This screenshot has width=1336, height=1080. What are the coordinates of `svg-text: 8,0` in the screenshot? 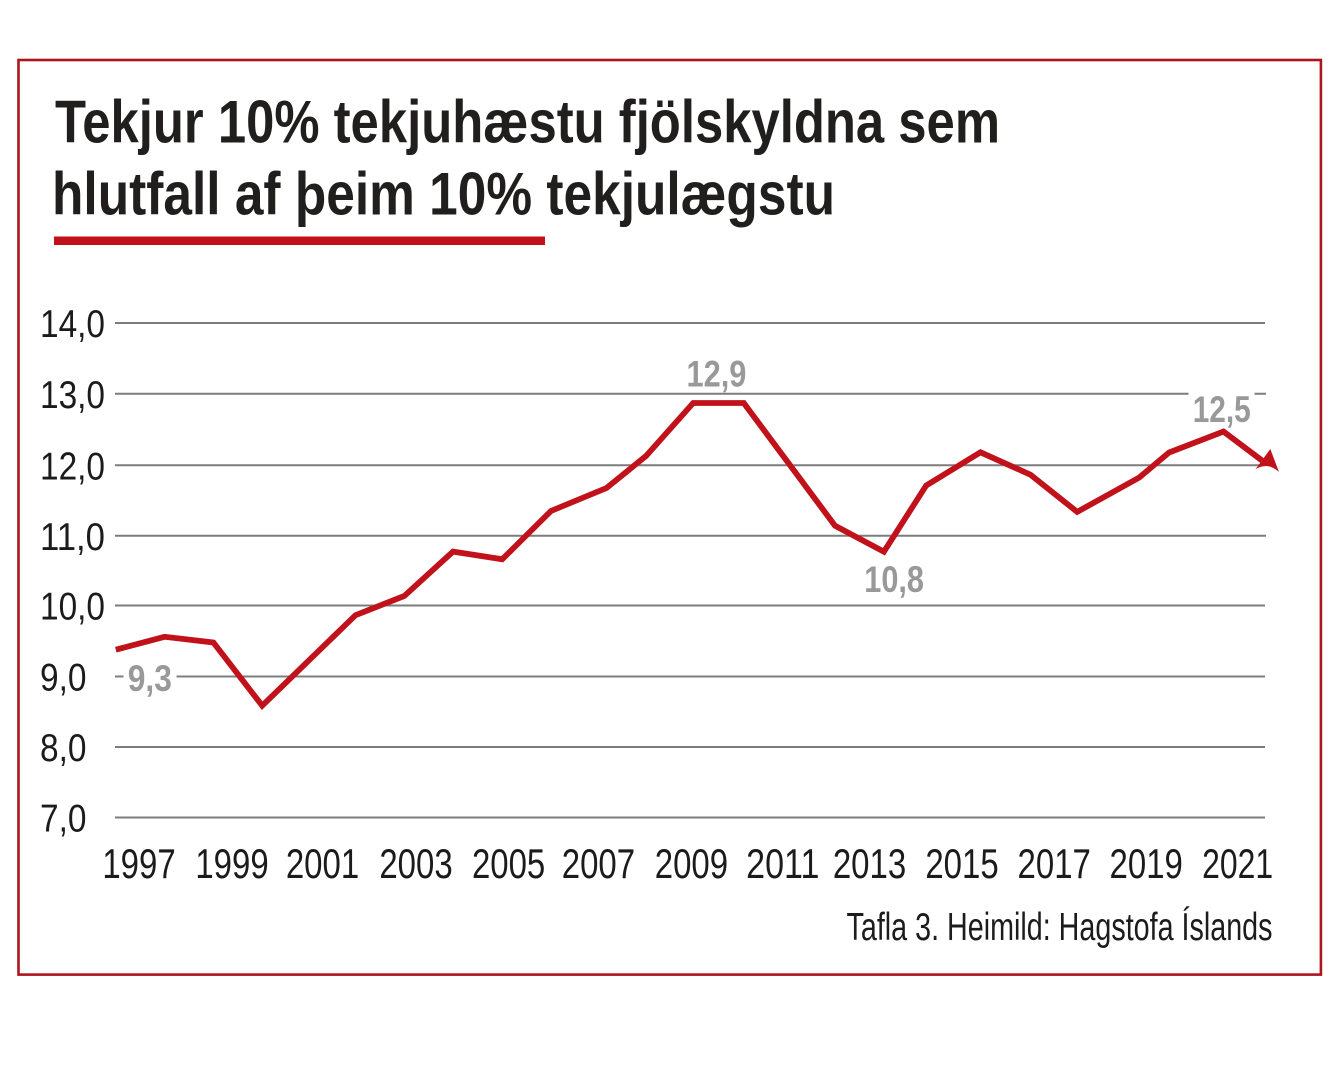 It's located at (63, 748).